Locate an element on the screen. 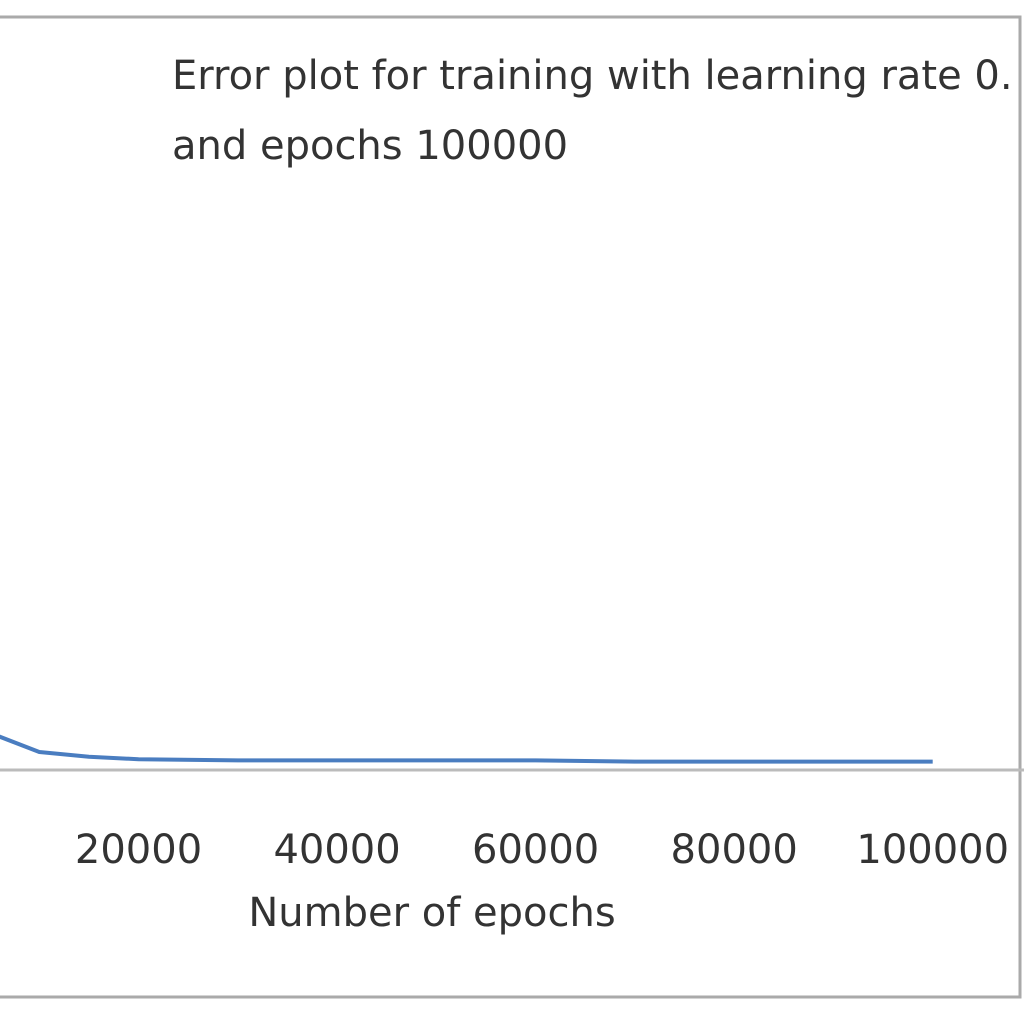 This screenshot has height=1024, width=1024. x-tick-label: 20000 is located at coordinates (138, 850).